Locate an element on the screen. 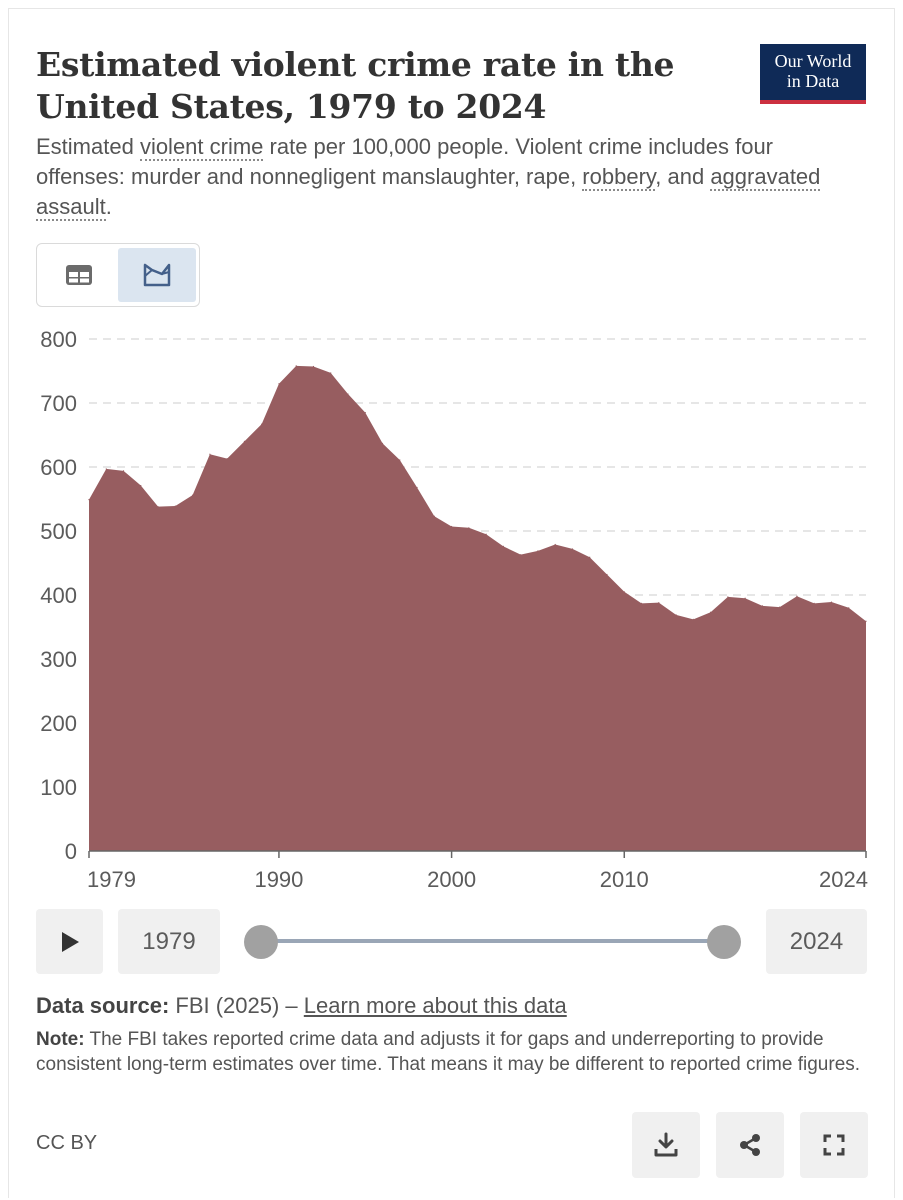  play-button is located at coordinates (69, 941).